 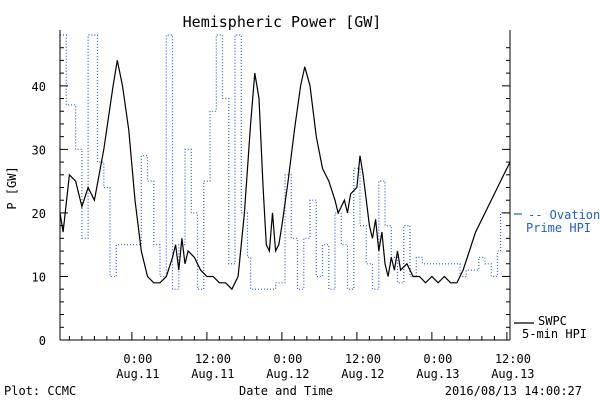 What do you see at coordinates (39, 277) in the screenshot?
I see `y-tick-label: 10` at bounding box center [39, 277].